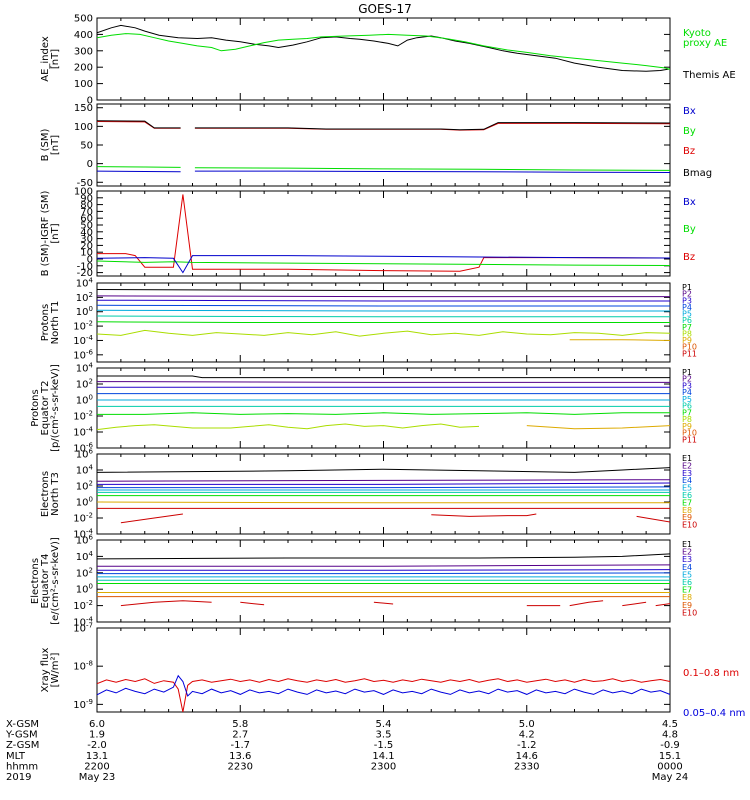  I want to click on series-p2, so click(383, 382).